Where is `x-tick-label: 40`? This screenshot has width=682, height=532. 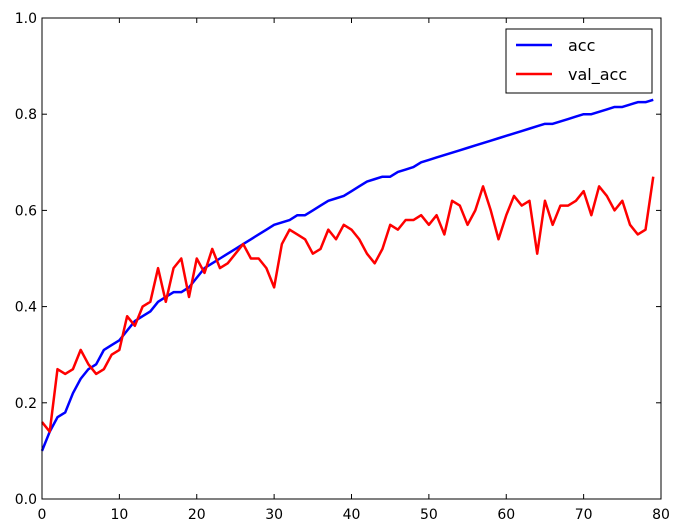
x-tick-label: 40 is located at coordinates (352, 515).